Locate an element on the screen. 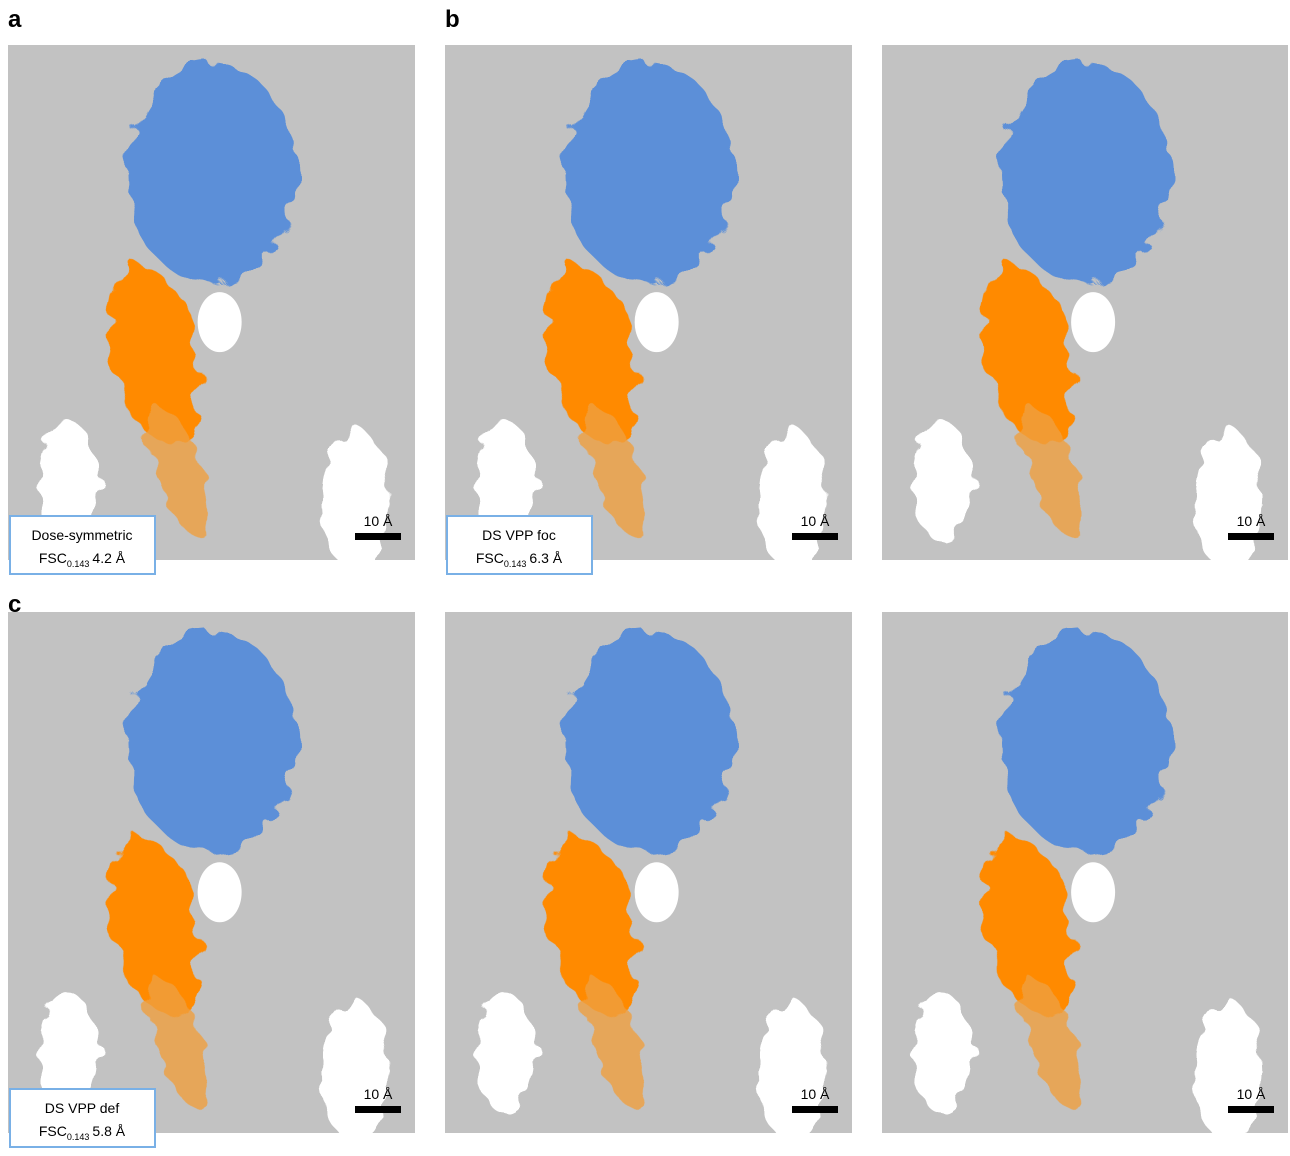 Image resolution: width=1290 pixels, height=1156 pixels. resolution: 6.3 Å is located at coordinates (545, 558).